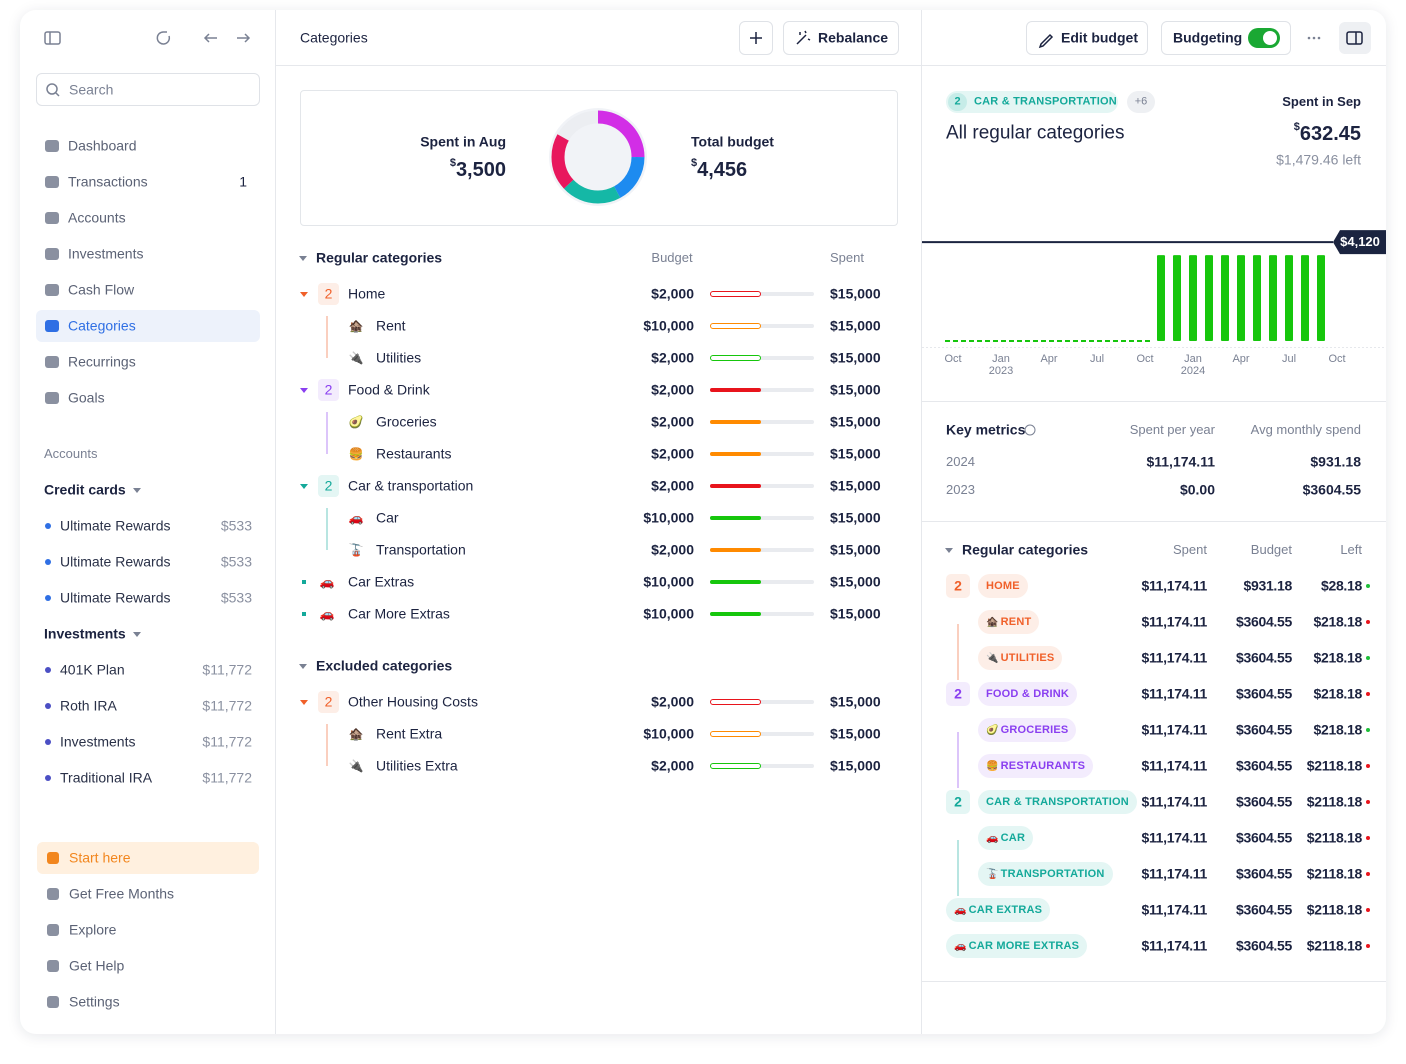 This screenshot has height=1064, width=1406. I want to click on back-icon, so click(210, 38).